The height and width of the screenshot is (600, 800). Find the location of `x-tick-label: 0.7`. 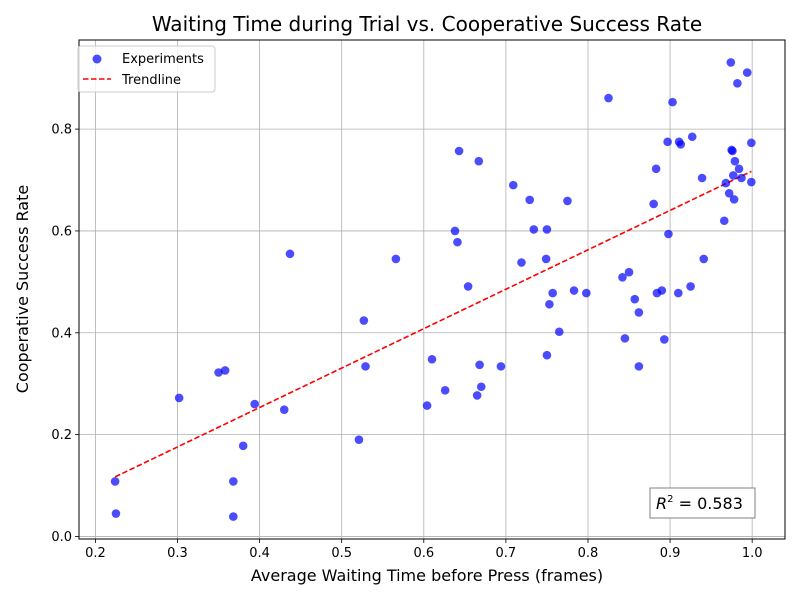

x-tick-label: 0.7 is located at coordinates (506, 553).